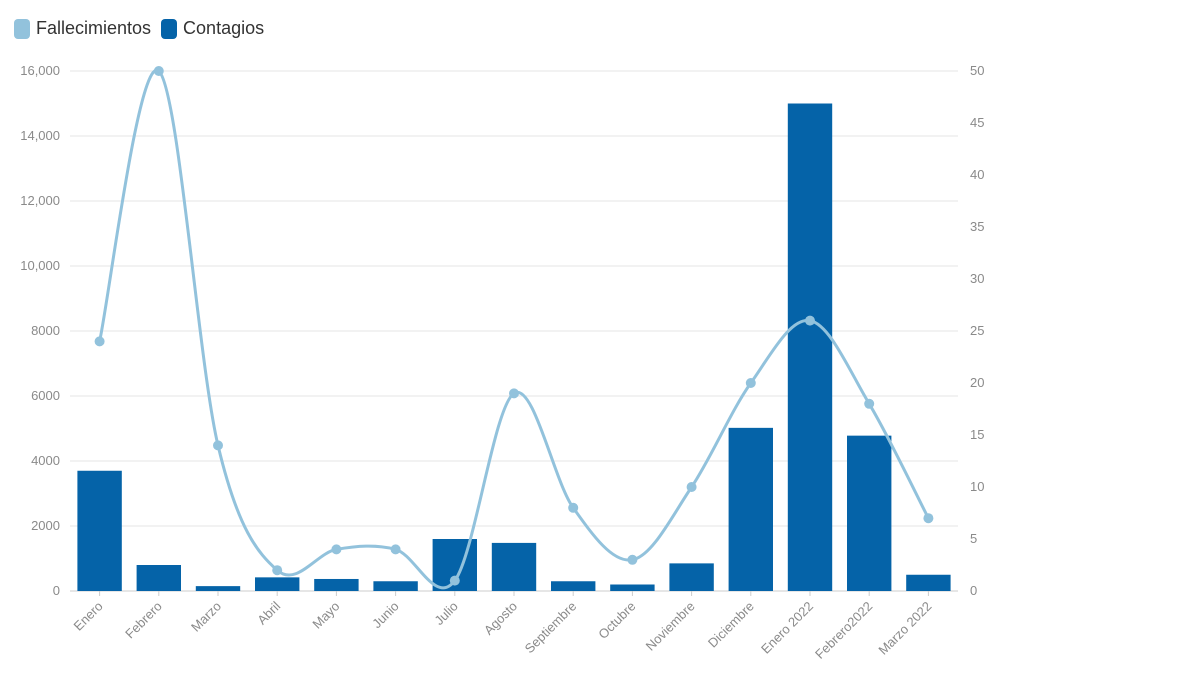  Describe the element at coordinates (616, 620) in the screenshot. I see `x-tick-label: Octubre` at that location.